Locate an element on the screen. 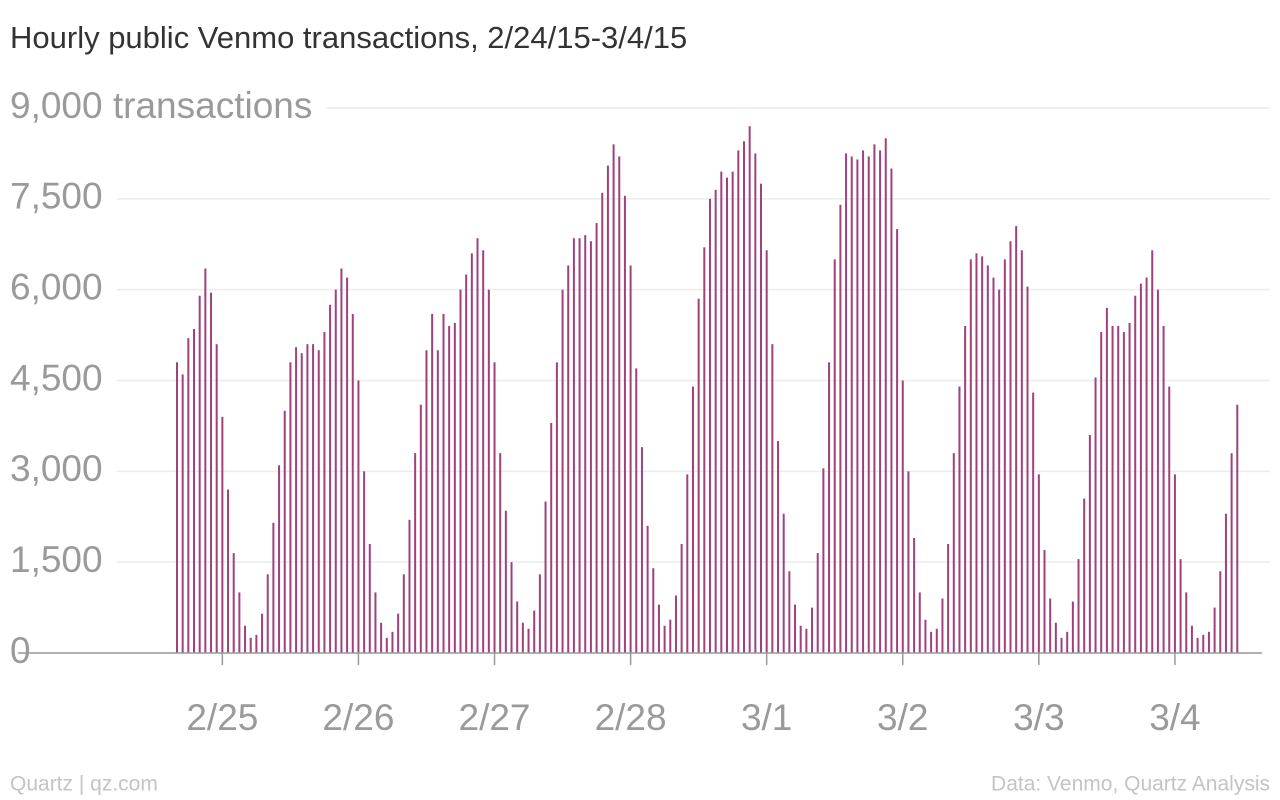  x-tick-label: 2/28 is located at coordinates (631, 717).